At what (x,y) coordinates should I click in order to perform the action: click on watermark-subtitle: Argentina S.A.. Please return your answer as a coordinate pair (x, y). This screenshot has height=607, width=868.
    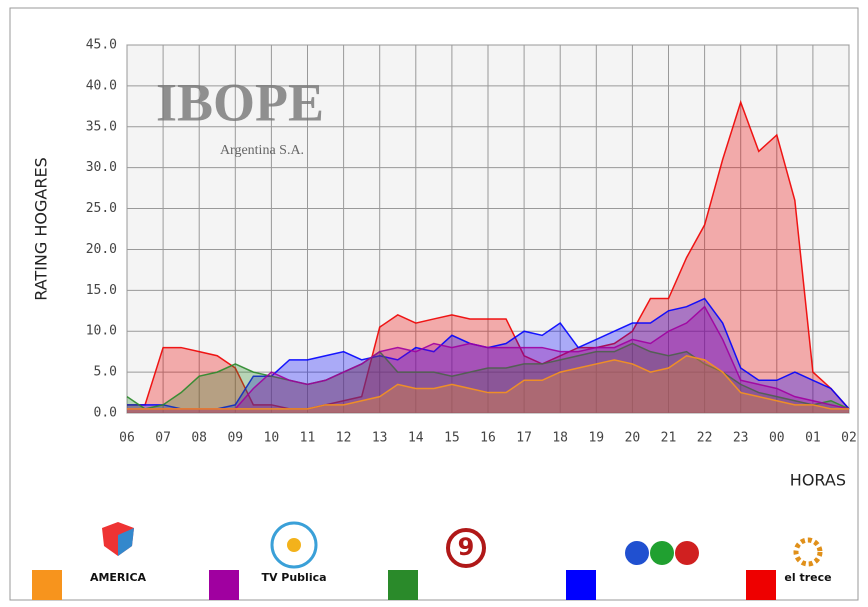
    Looking at the image, I should click on (262, 150).